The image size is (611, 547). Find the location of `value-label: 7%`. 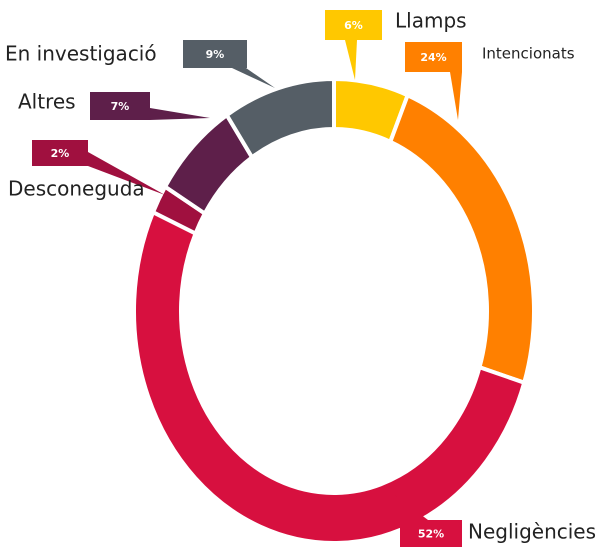

value-label: 7% is located at coordinates (120, 106).